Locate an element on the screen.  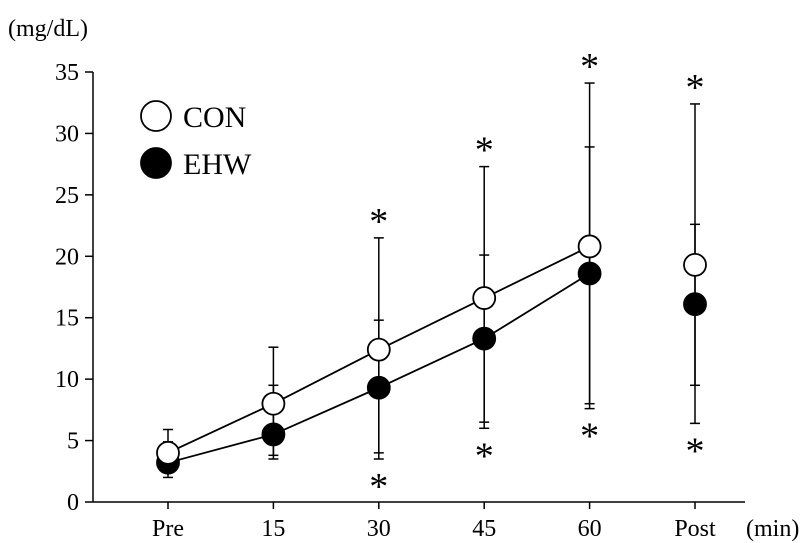
y-tick-label: 10 is located at coordinates (67, 380).